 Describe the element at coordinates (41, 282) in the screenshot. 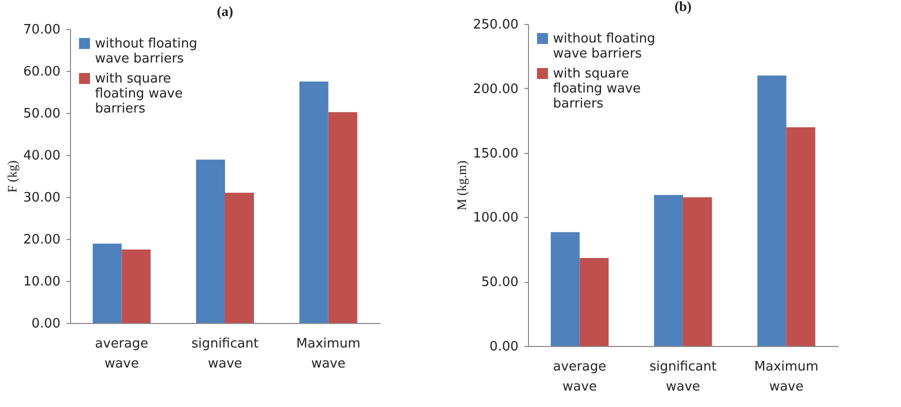

I see `y-tick-label: 10.00` at that location.